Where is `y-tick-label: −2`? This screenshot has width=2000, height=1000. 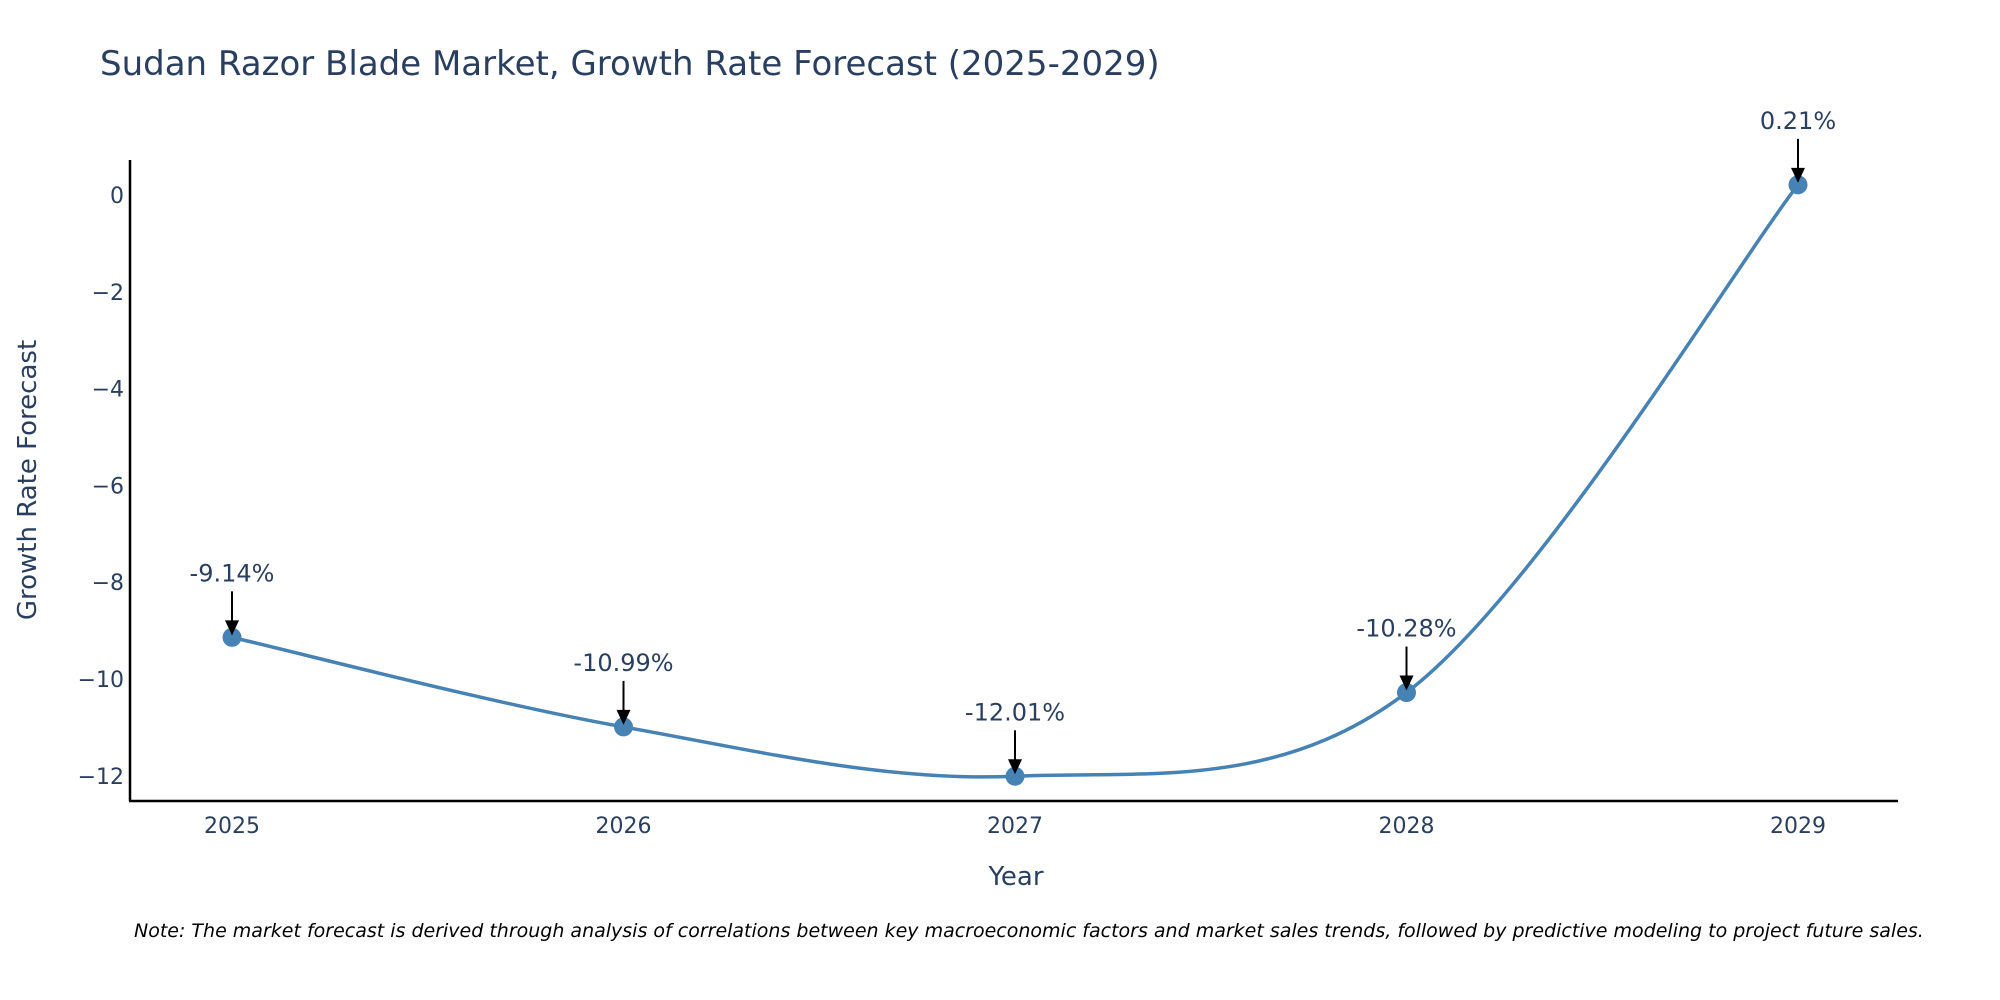 y-tick-label: −2 is located at coordinates (108, 293).